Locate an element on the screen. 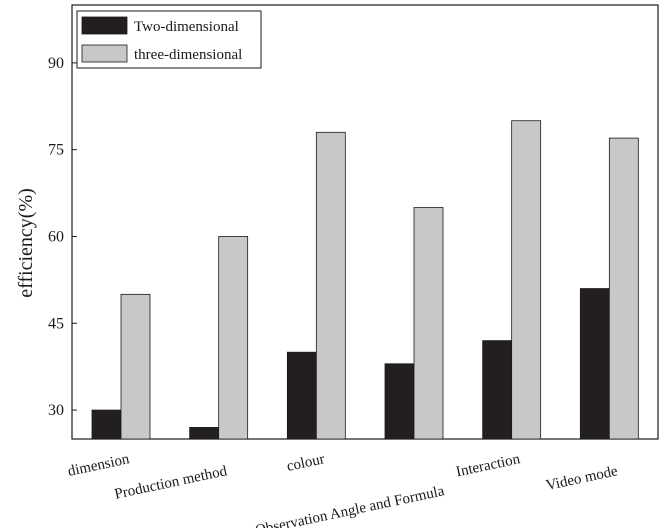 The image size is (660, 528). y-tick-label-90: 90 is located at coordinates (56, 63).